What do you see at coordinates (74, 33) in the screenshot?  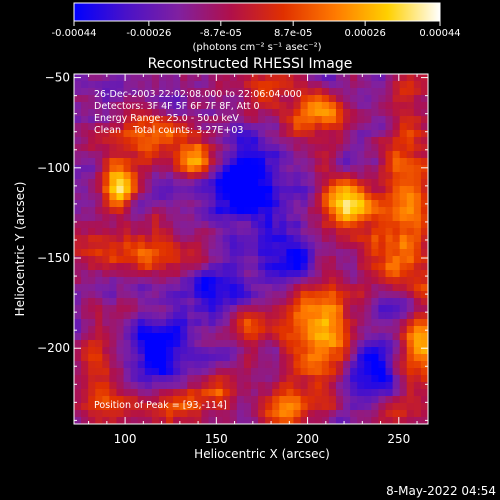 I see `colorbar-tick-label: -0.00044` at bounding box center [74, 33].